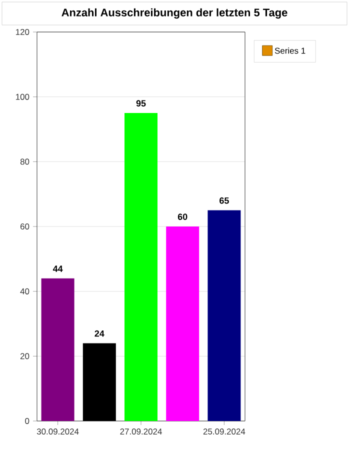 The height and width of the screenshot is (450, 350). What do you see at coordinates (25, 227) in the screenshot?
I see `y-tick-label: 60` at bounding box center [25, 227].